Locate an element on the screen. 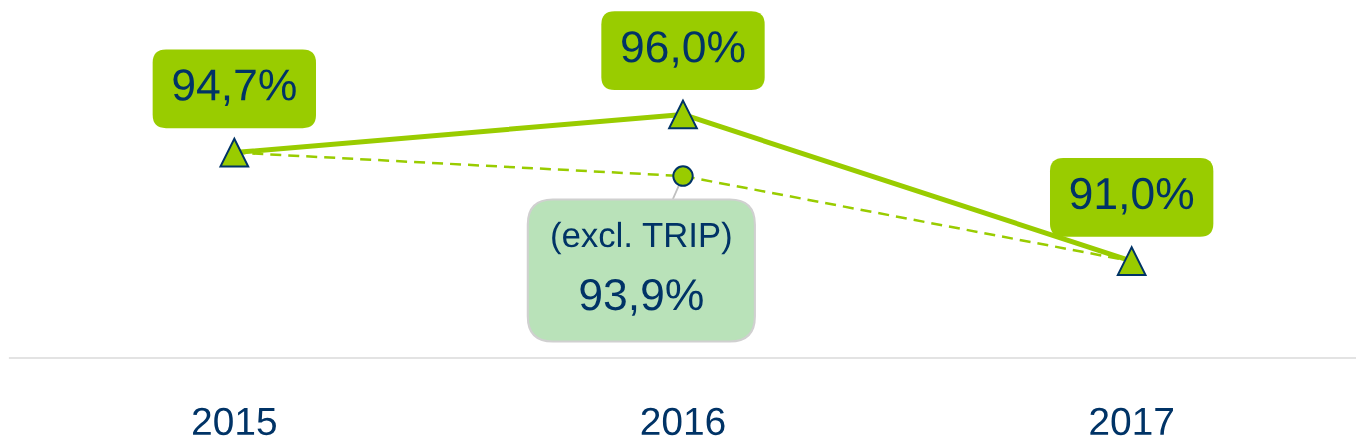 The image size is (1356, 443). series-label: (excl. TRIP) is located at coordinates (641, 238).